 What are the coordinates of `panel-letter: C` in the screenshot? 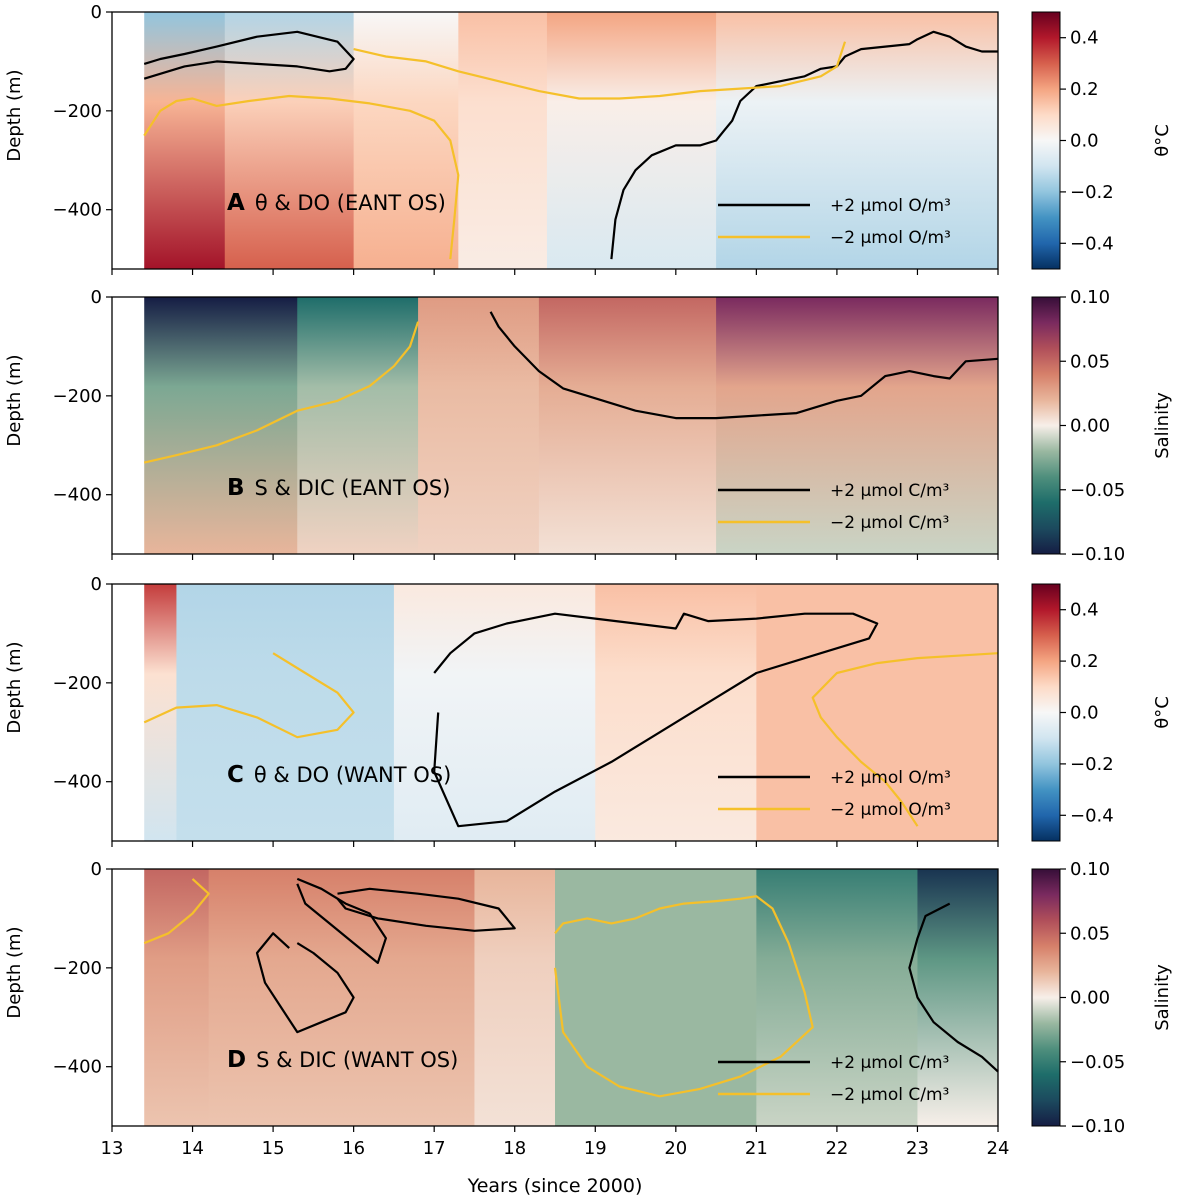 It's located at (235, 775).